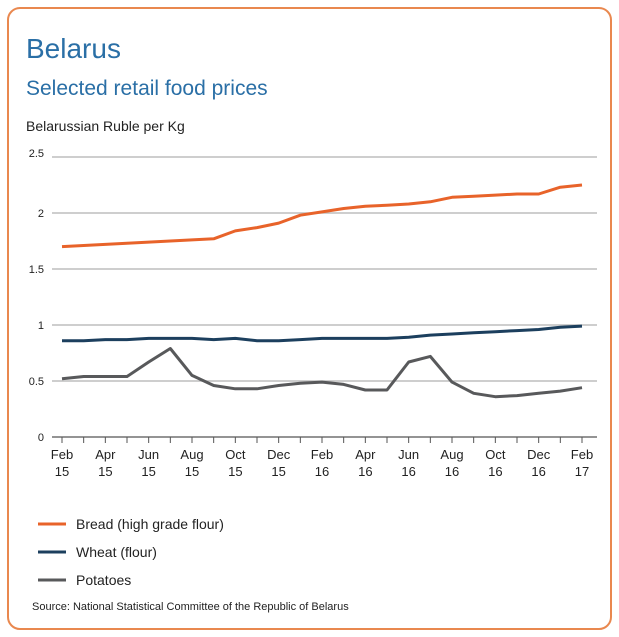 The width and height of the screenshot is (619, 637). I want to click on y-tick-label: 1, so click(41, 326).